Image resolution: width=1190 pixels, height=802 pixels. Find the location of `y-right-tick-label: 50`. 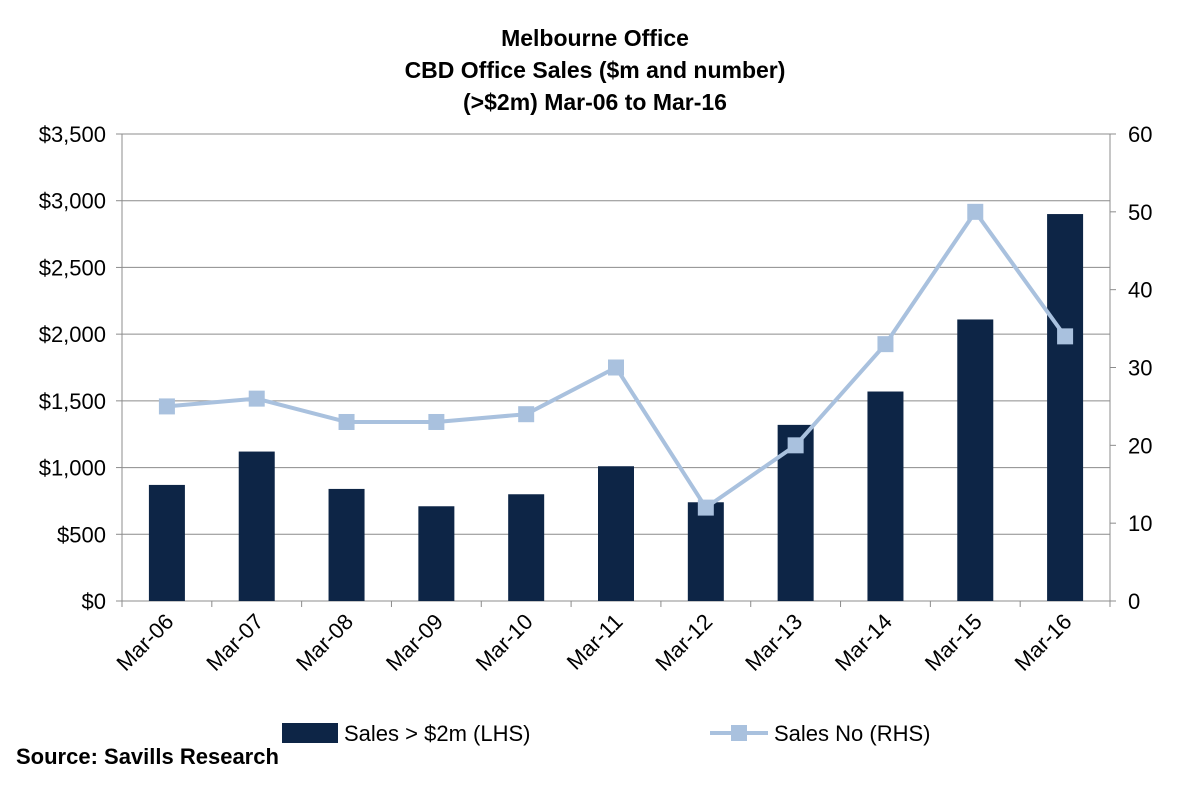

y-right-tick-label: 50 is located at coordinates (1140, 212).